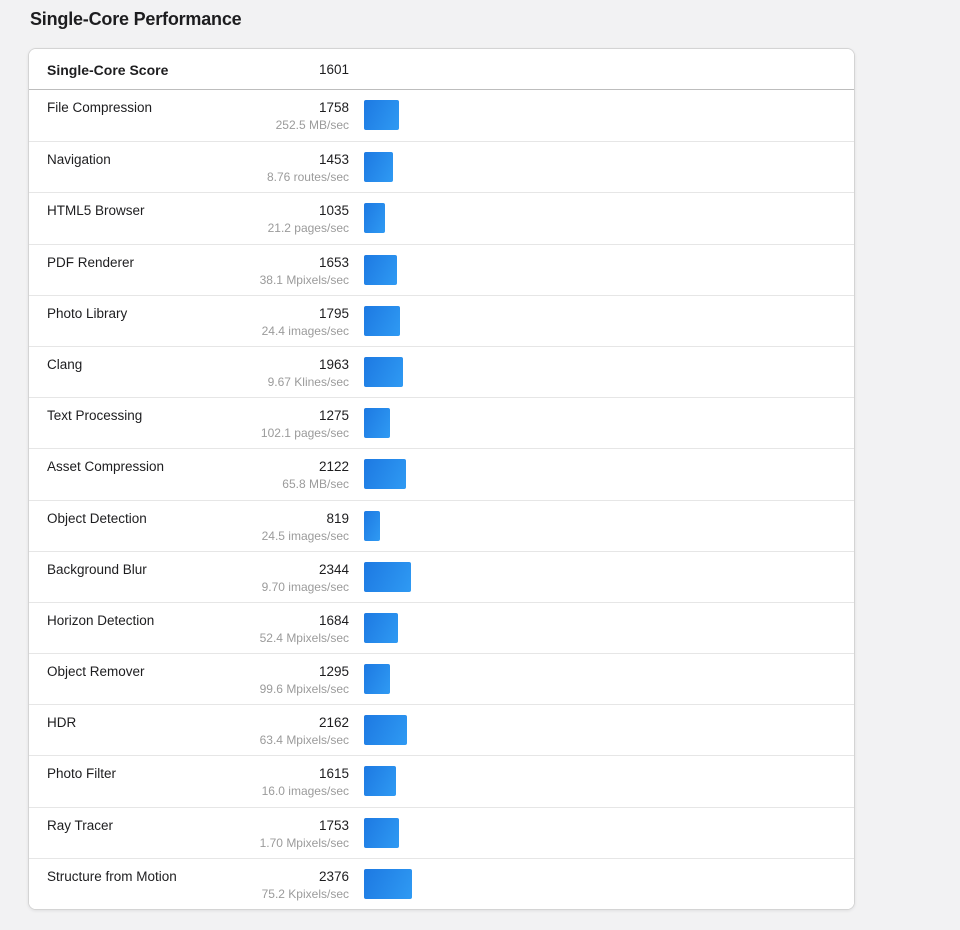 The image size is (960, 930). What do you see at coordinates (333, 160) in the screenshot?
I see `benchmark-score: 1453` at bounding box center [333, 160].